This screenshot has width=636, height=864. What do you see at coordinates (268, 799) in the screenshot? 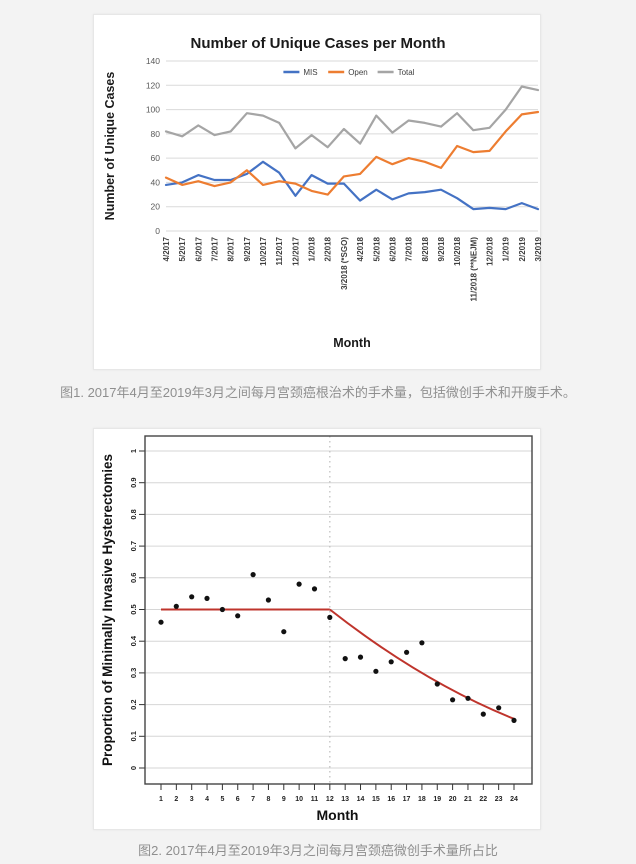
I see `x-tick-label: 8` at bounding box center [268, 799].